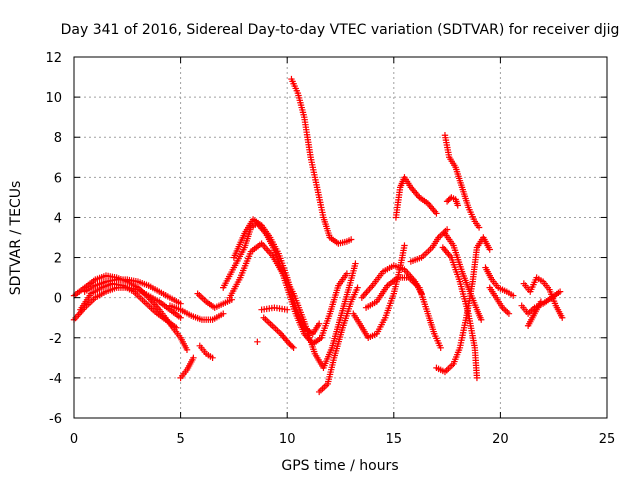 This screenshot has height=480, width=640. Describe the element at coordinates (55, 379) in the screenshot. I see `y-tick-label: -4` at that location.